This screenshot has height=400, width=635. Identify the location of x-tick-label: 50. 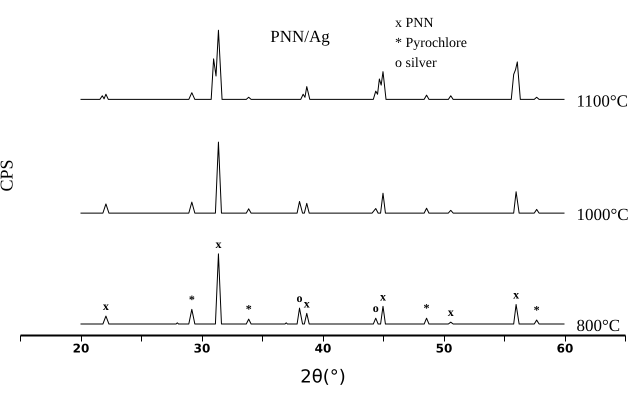
(444, 349).